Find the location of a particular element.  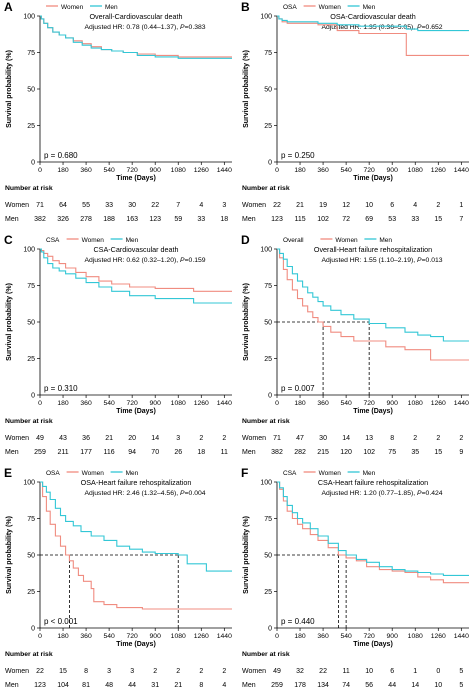

x-tick-label: 1080 is located at coordinates (415, 403).